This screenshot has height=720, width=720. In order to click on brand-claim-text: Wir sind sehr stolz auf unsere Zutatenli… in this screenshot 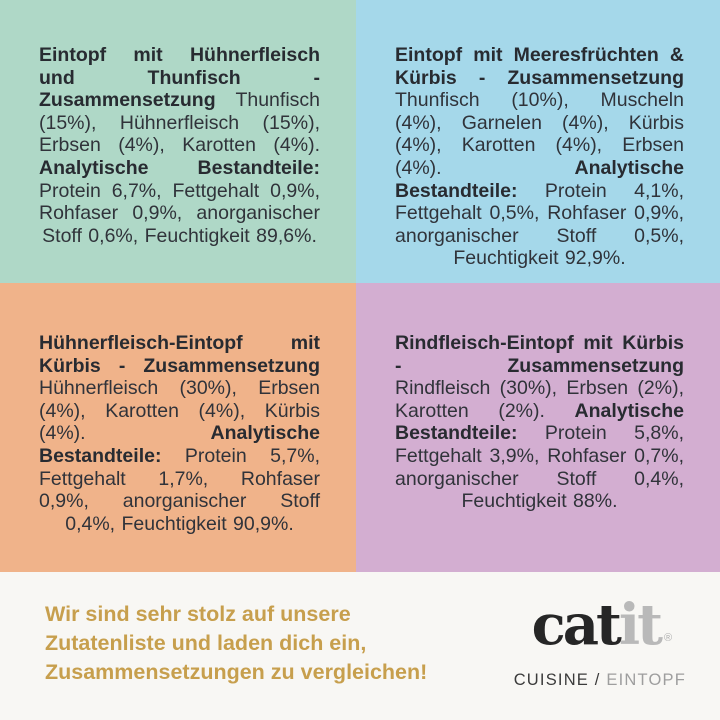, I will do `click(236, 642)`.